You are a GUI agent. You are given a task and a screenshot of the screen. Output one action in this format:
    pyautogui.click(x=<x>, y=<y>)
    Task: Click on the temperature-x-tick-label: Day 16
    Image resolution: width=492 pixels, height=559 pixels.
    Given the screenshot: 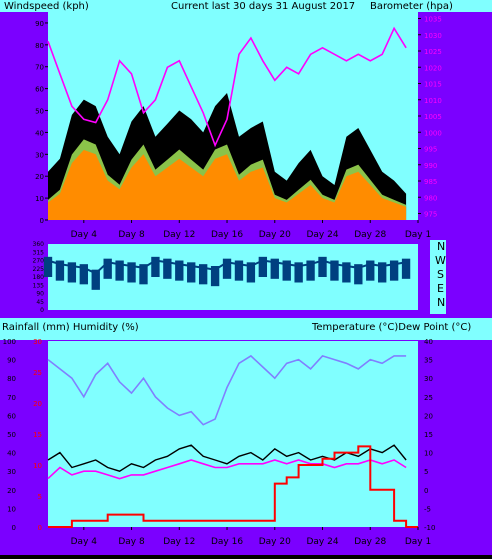 What is the action you would take?
    pyautogui.click(x=227, y=542)
    